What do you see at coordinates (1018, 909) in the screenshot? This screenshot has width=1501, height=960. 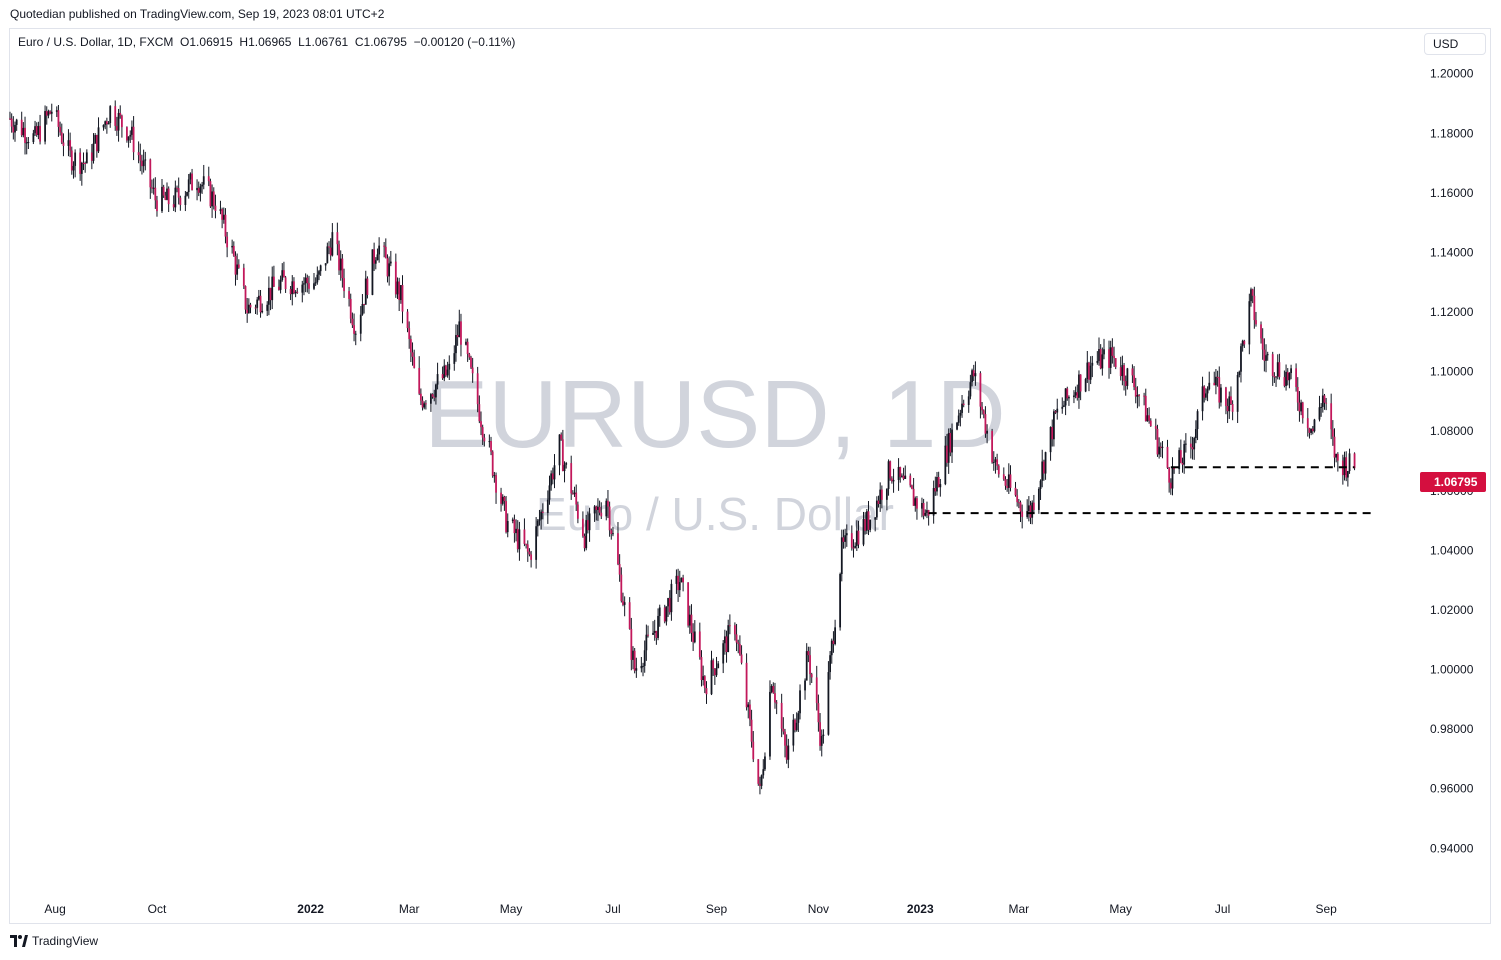 I see `x-tick-label: Mar` at bounding box center [1018, 909].